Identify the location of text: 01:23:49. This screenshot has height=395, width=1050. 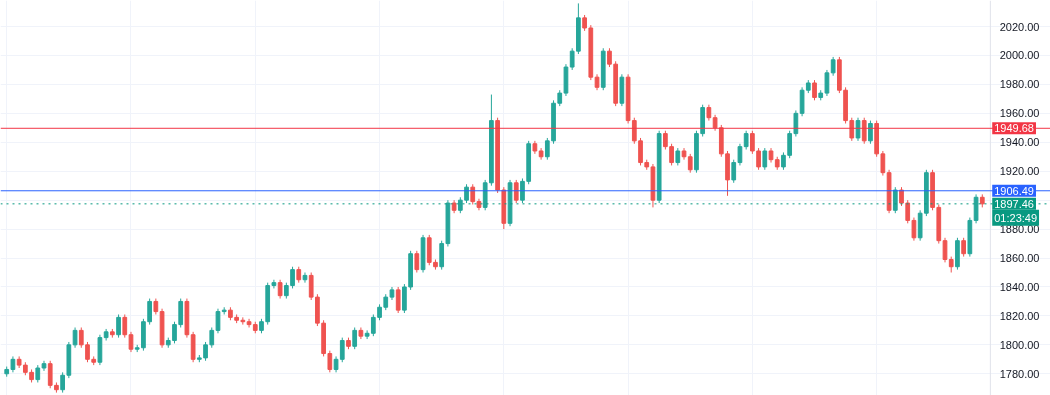
(1016, 217).